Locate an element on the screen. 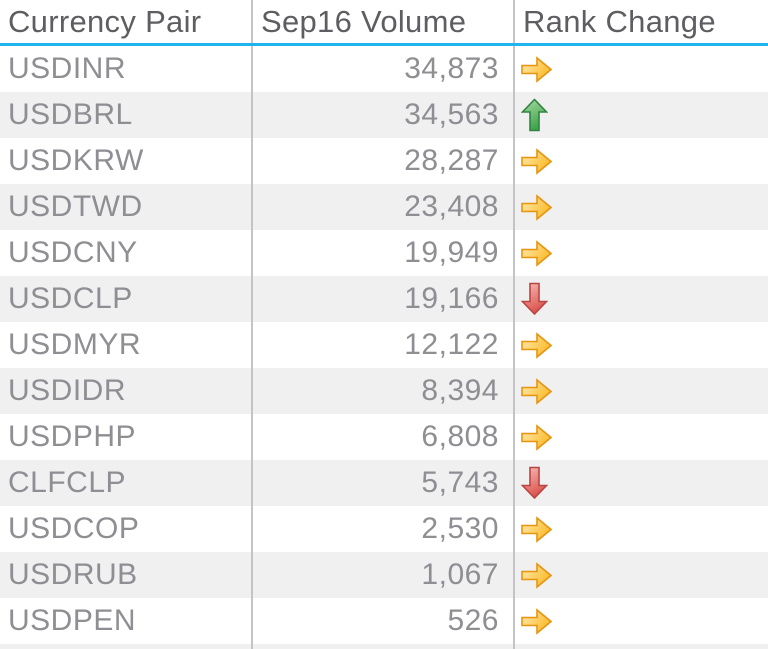  volume-cell: 34,873 is located at coordinates (382, 69).